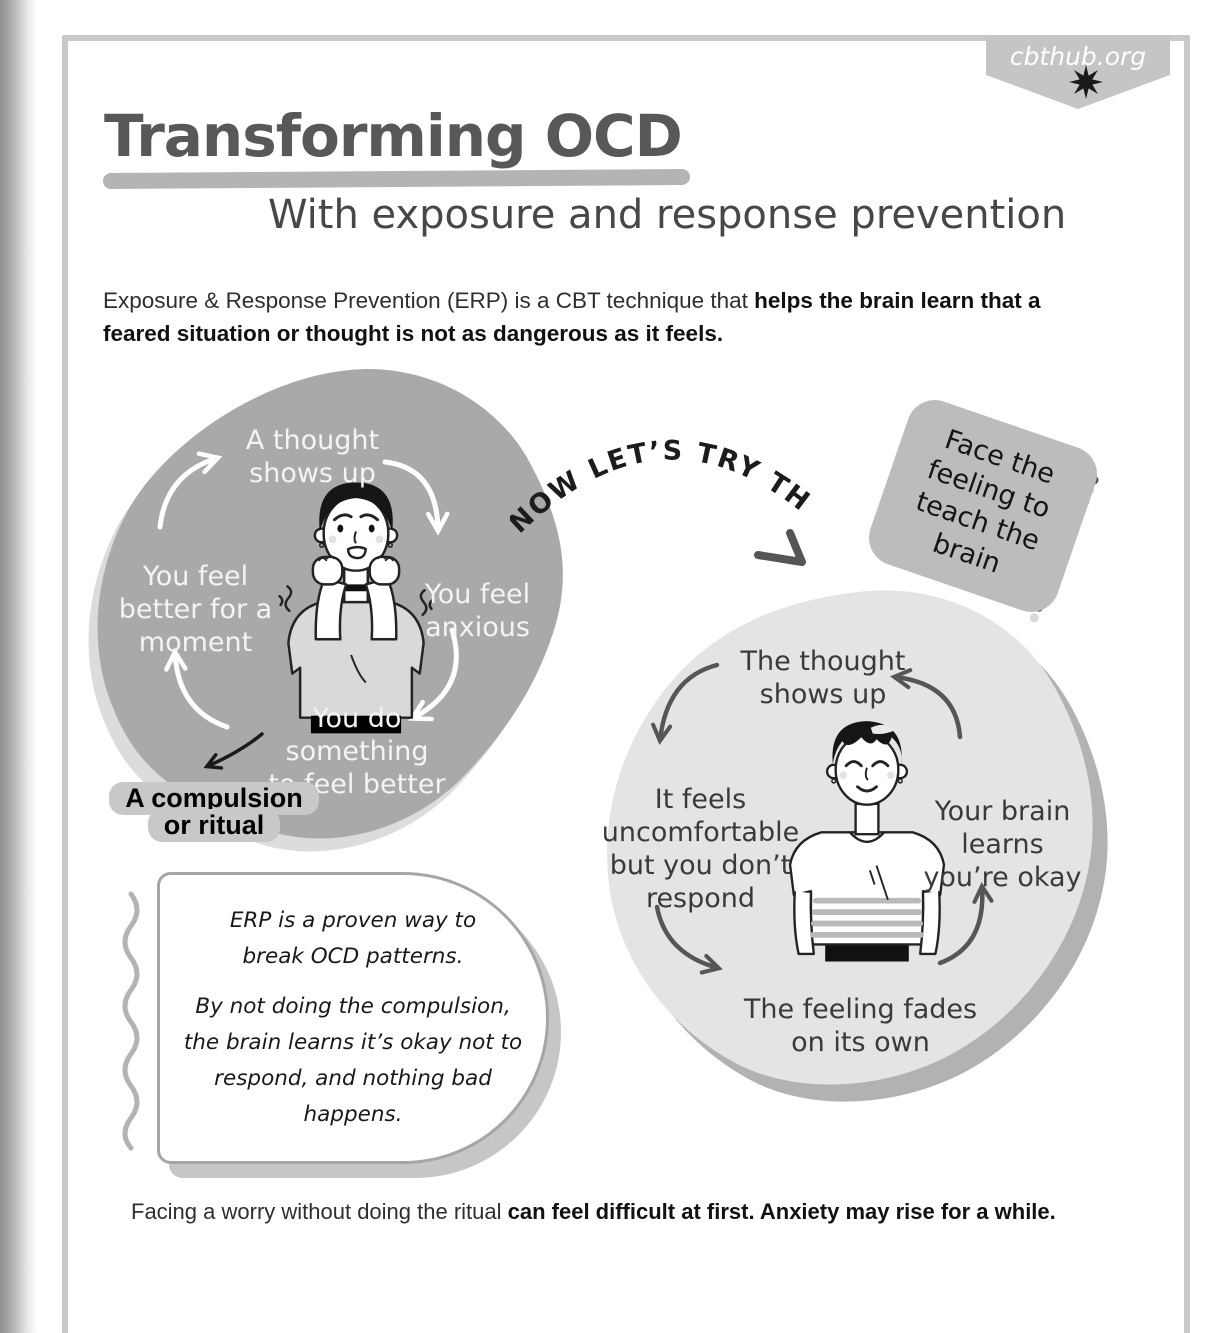  Describe the element at coordinates (897, 300) in the screenshot. I see `intro-text-bold: helps the brain learn that a` at that location.